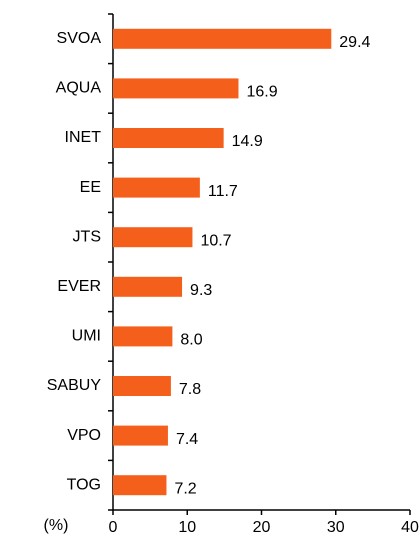 This screenshot has width=419, height=540. Describe the element at coordinates (87, 236) in the screenshot. I see `y-tick-label: JTS` at that location.